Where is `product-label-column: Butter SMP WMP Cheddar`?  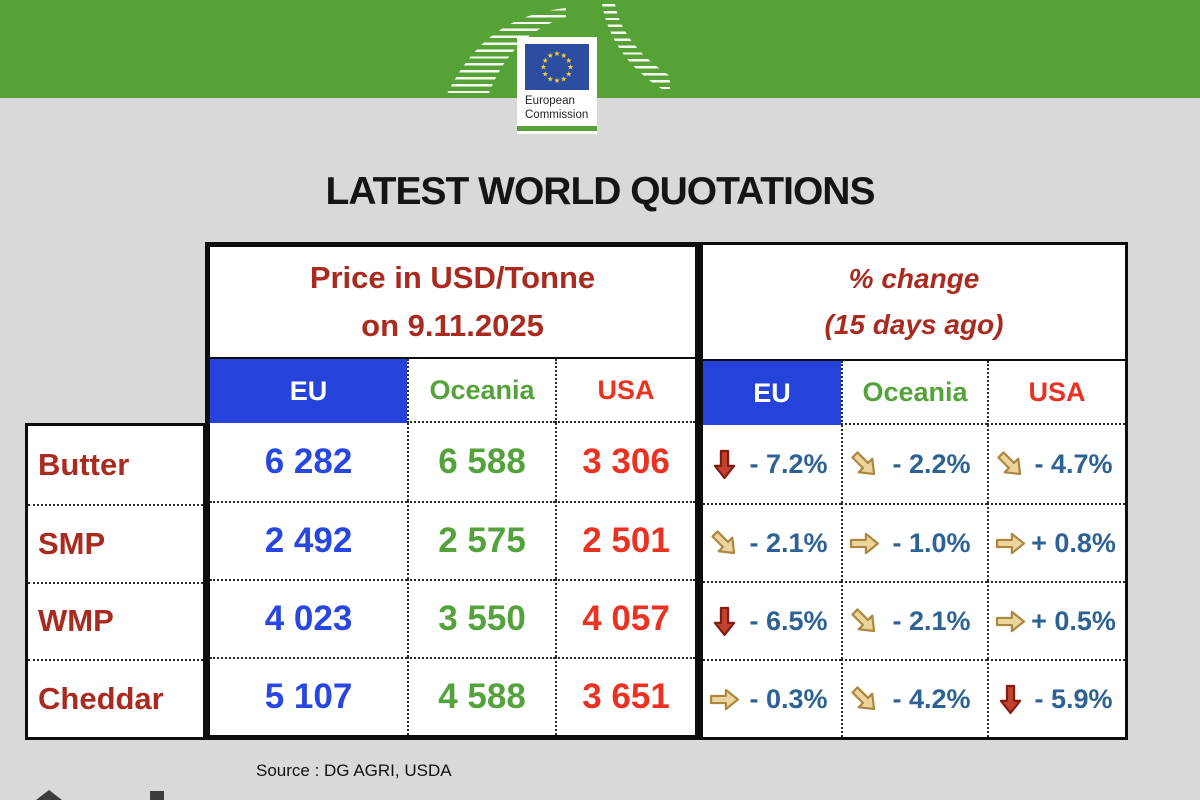
product-label-column: Butter SMP WMP Cheddar is located at coordinates (115, 581).